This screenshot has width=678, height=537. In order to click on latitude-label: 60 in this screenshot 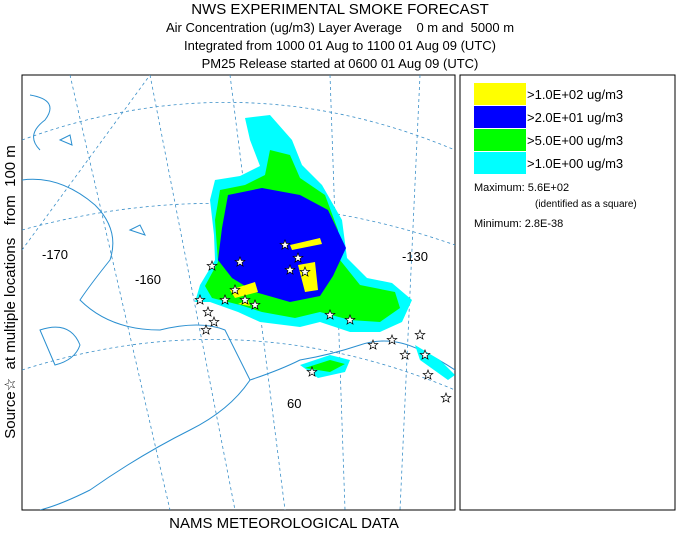, I will do `click(294, 403)`.